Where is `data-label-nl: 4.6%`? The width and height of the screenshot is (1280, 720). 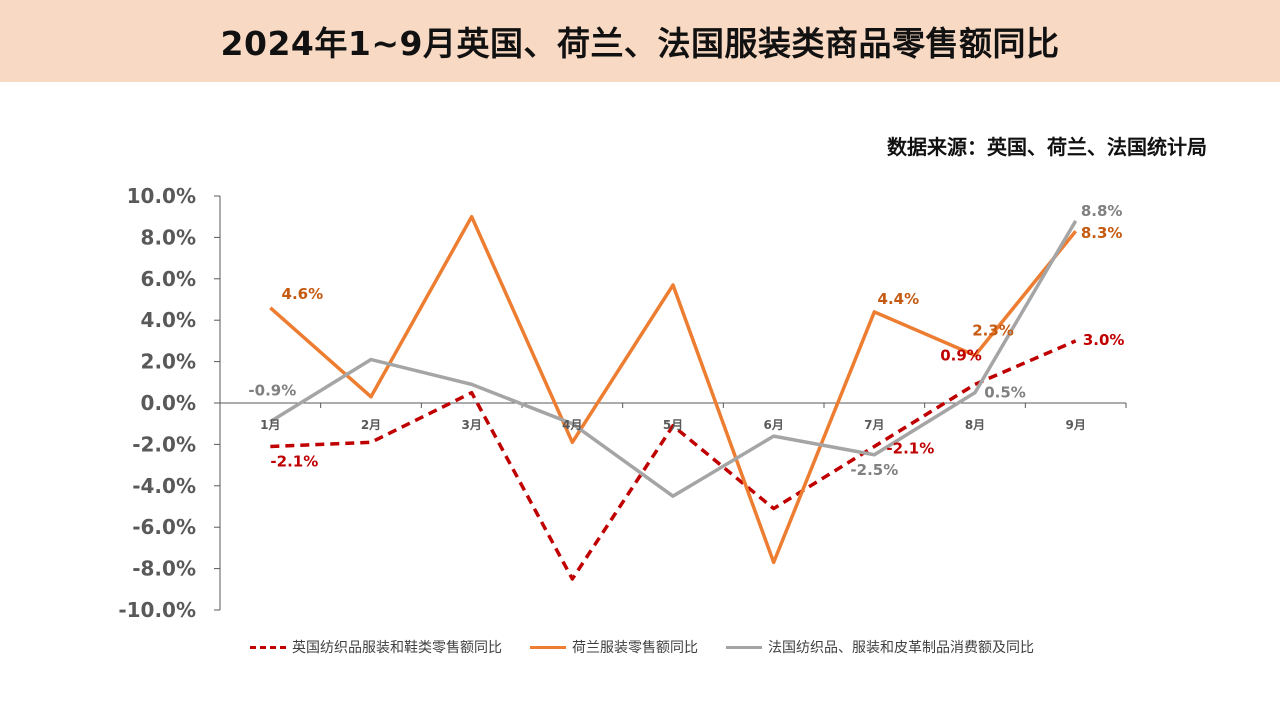 data-label-nl: 4.6% is located at coordinates (303, 294).